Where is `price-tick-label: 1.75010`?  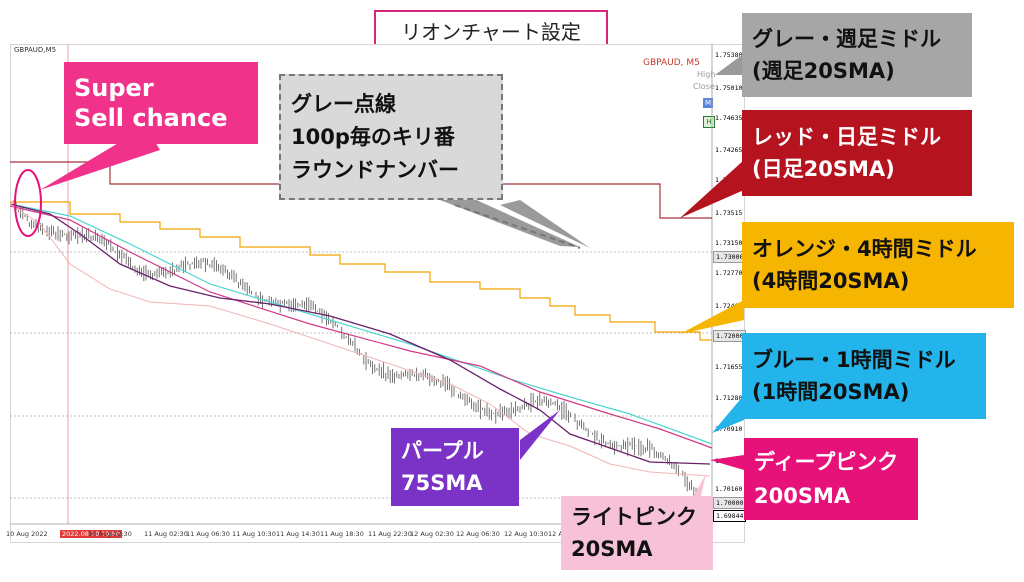
price-tick-label: 1.75010 is located at coordinates (729, 88).